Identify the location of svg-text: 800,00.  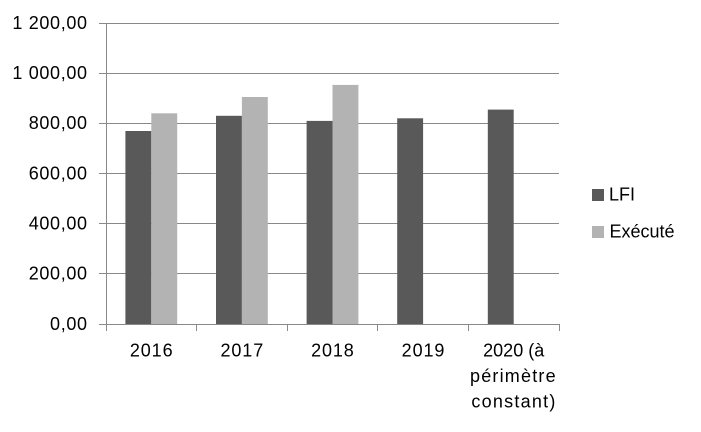
(58, 123).